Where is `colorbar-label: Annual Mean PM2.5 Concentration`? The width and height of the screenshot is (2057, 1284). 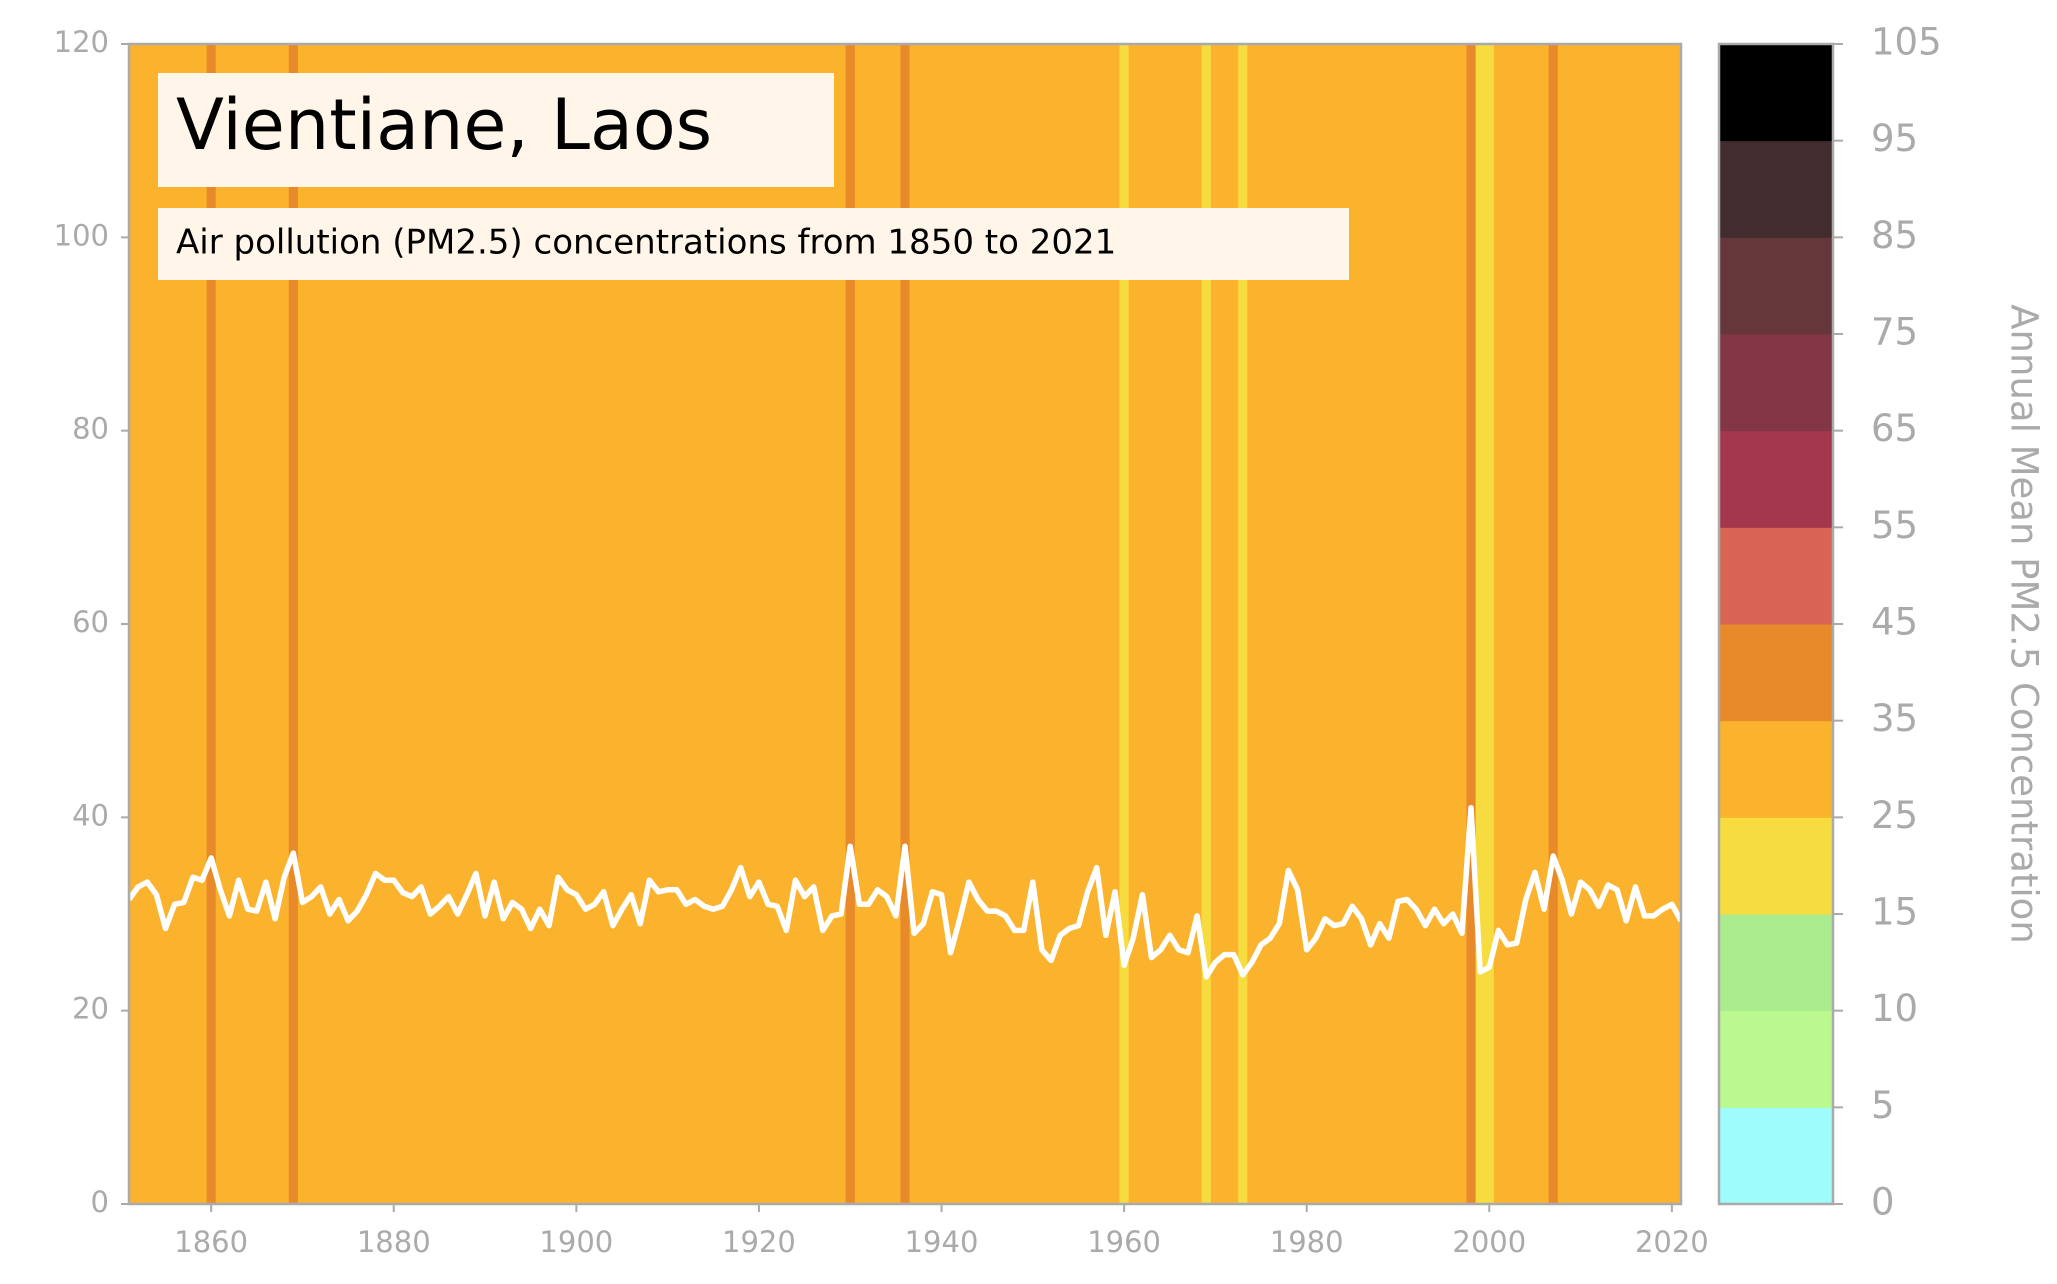
colorbar-label: Annual Mean PM2.5 Concentration is located at coordinates (2024, 624).